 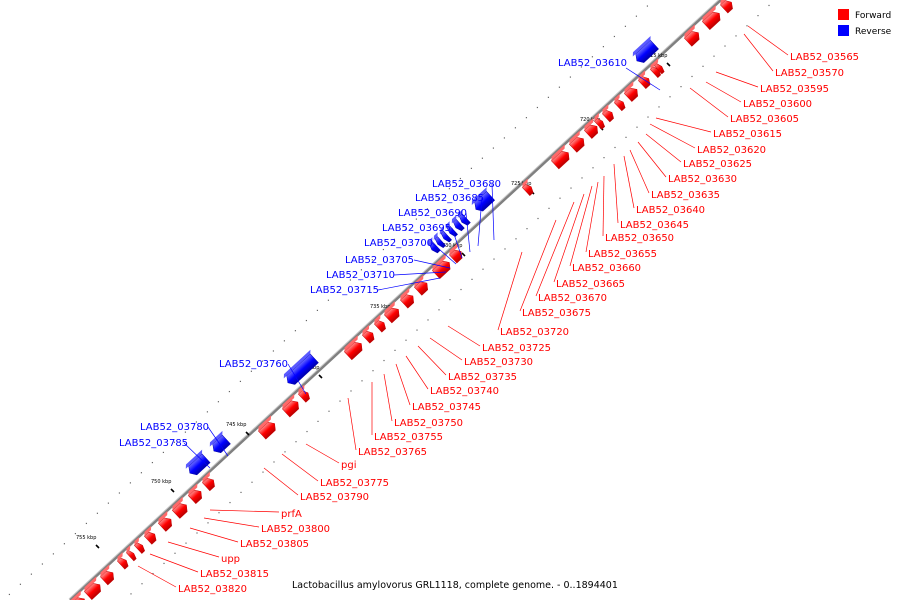 I want to click on forward-gene-label: LAB52_03625, so click(x=717, y=164).